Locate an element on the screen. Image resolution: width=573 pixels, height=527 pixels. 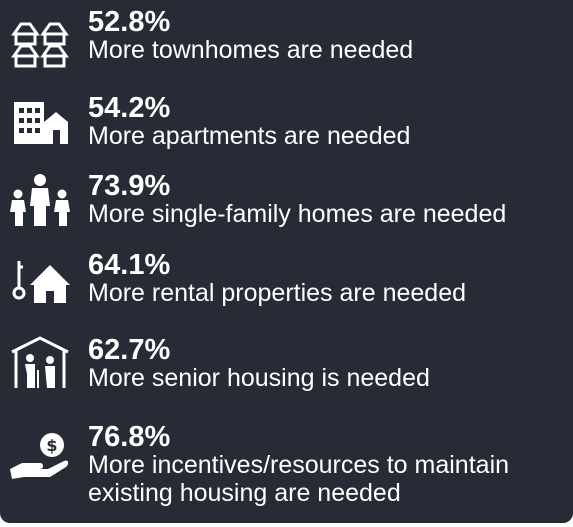
description: More single-family homes are needed is located at coordinates (297, 214).